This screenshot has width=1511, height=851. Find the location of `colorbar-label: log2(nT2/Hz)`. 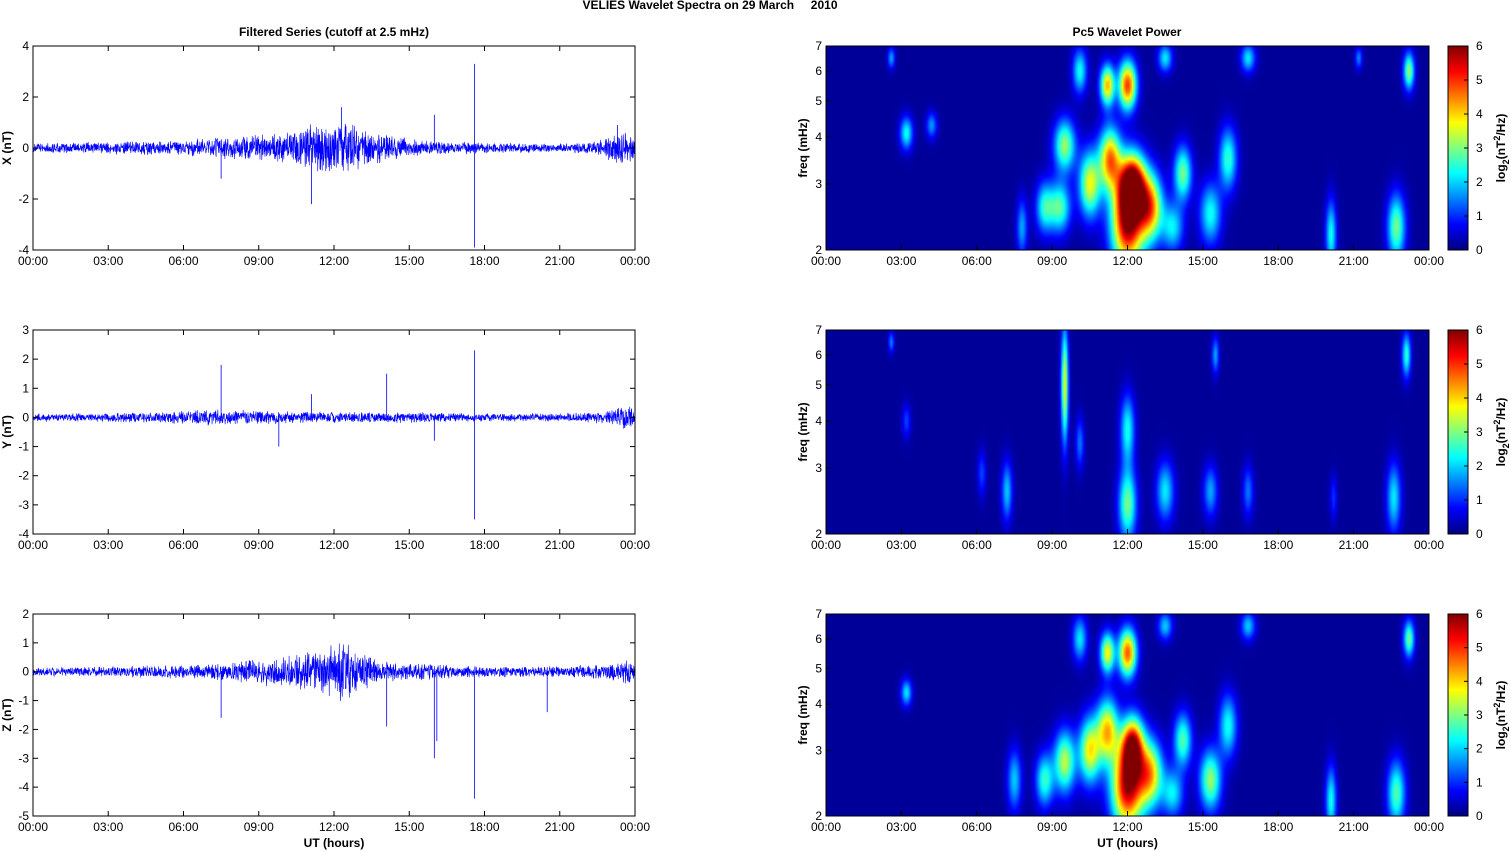

colorbar-label: log2(nT2/Hz) is located at coordinates (1501, 148).